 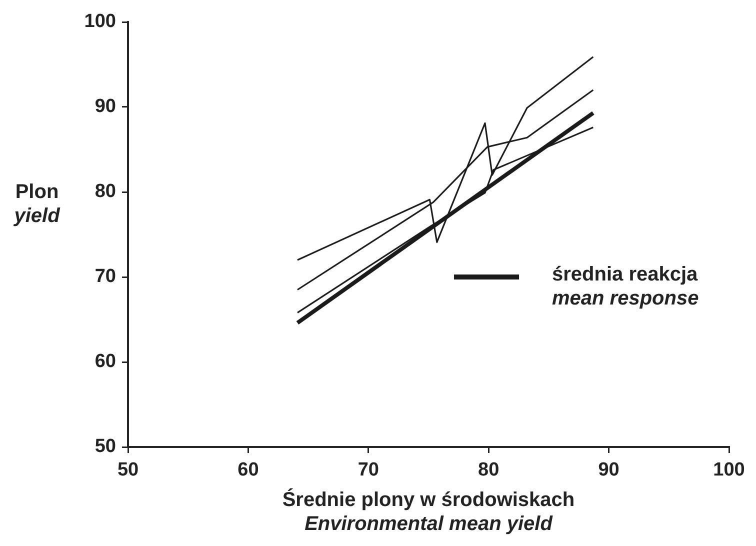 I want to click on legend-label: średnia reakcja mean response, so click(x=625, y=287).